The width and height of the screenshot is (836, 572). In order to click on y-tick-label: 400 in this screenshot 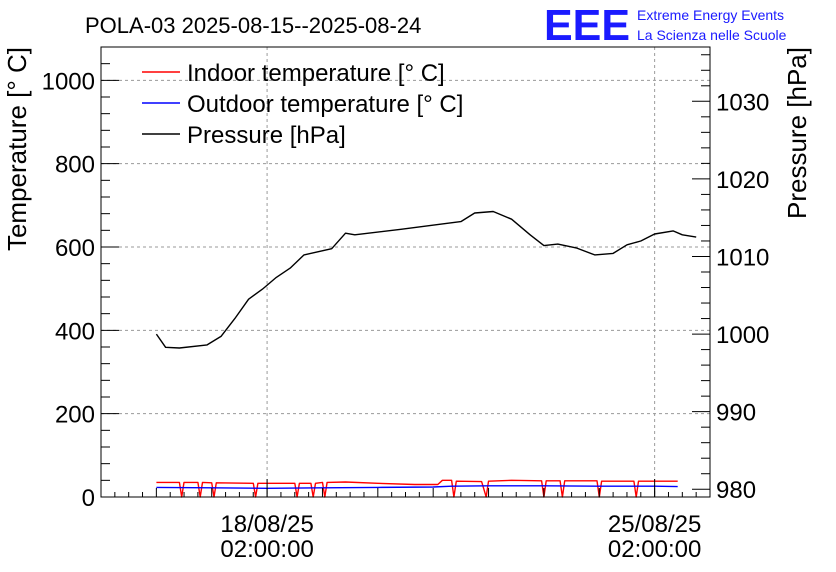, I will do `click(75, 331)`.